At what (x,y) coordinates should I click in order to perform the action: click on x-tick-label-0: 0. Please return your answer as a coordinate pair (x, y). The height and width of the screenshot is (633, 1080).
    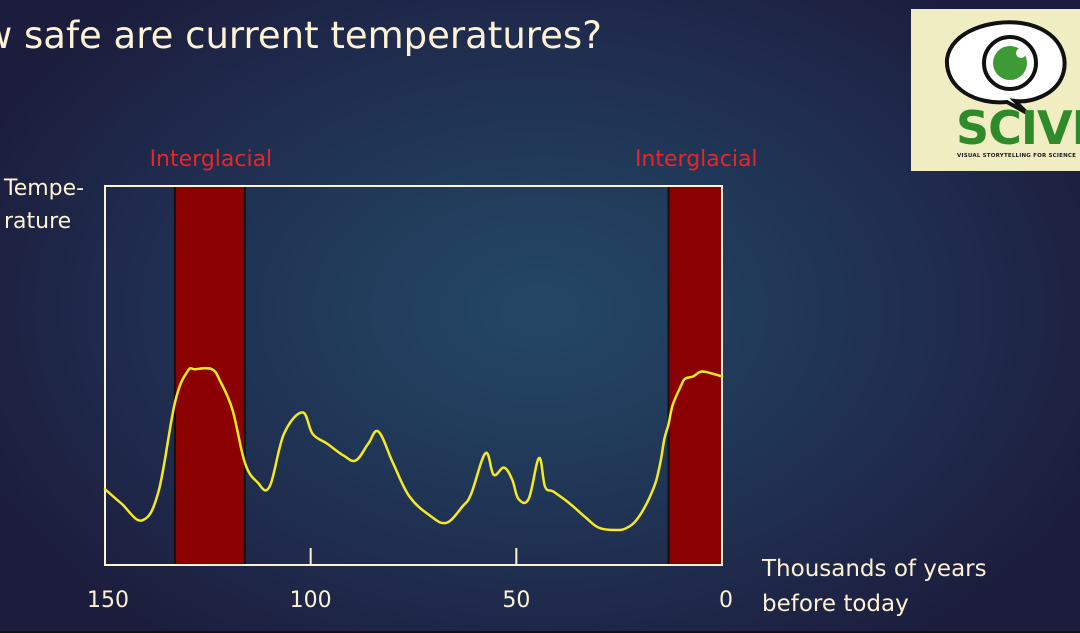
    Looking at the image, I should click on (726, 600).